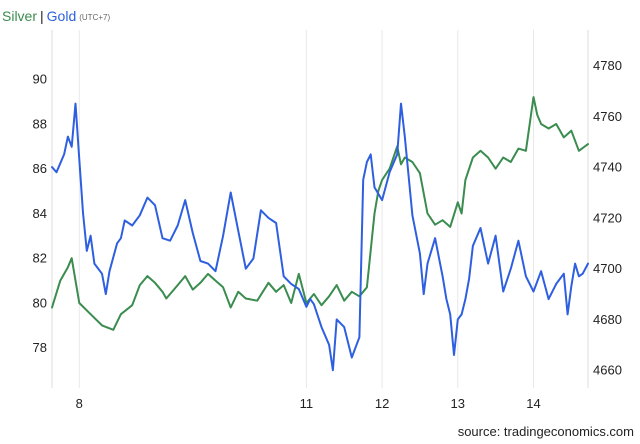 The image size is (640, 444). Describe the element at coordinates (95, 17) in the screenshot. I see `legend-timezone: (UTC+7)` at that location.